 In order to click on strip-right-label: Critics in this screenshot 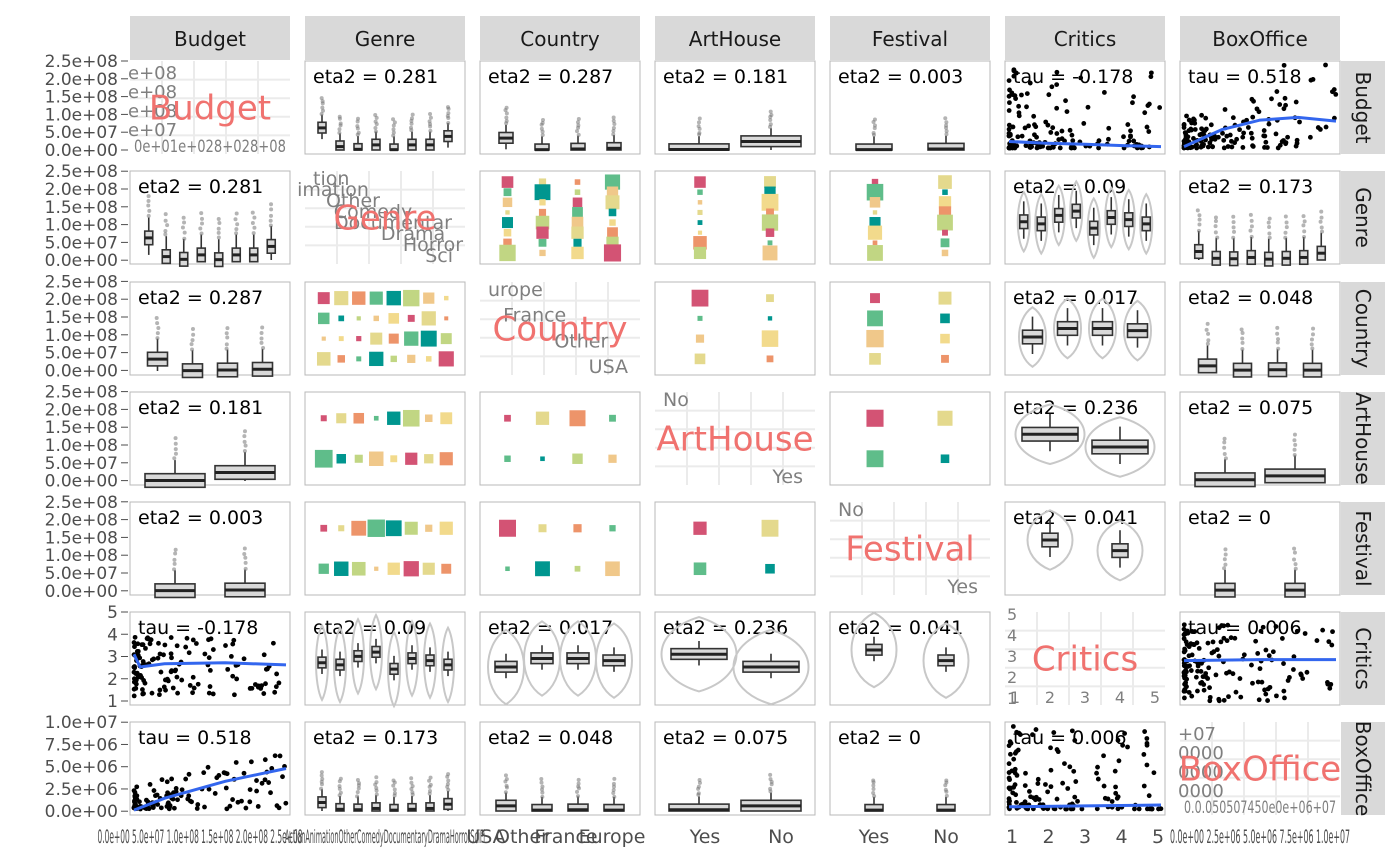, I will do `click(1363, 658)`.